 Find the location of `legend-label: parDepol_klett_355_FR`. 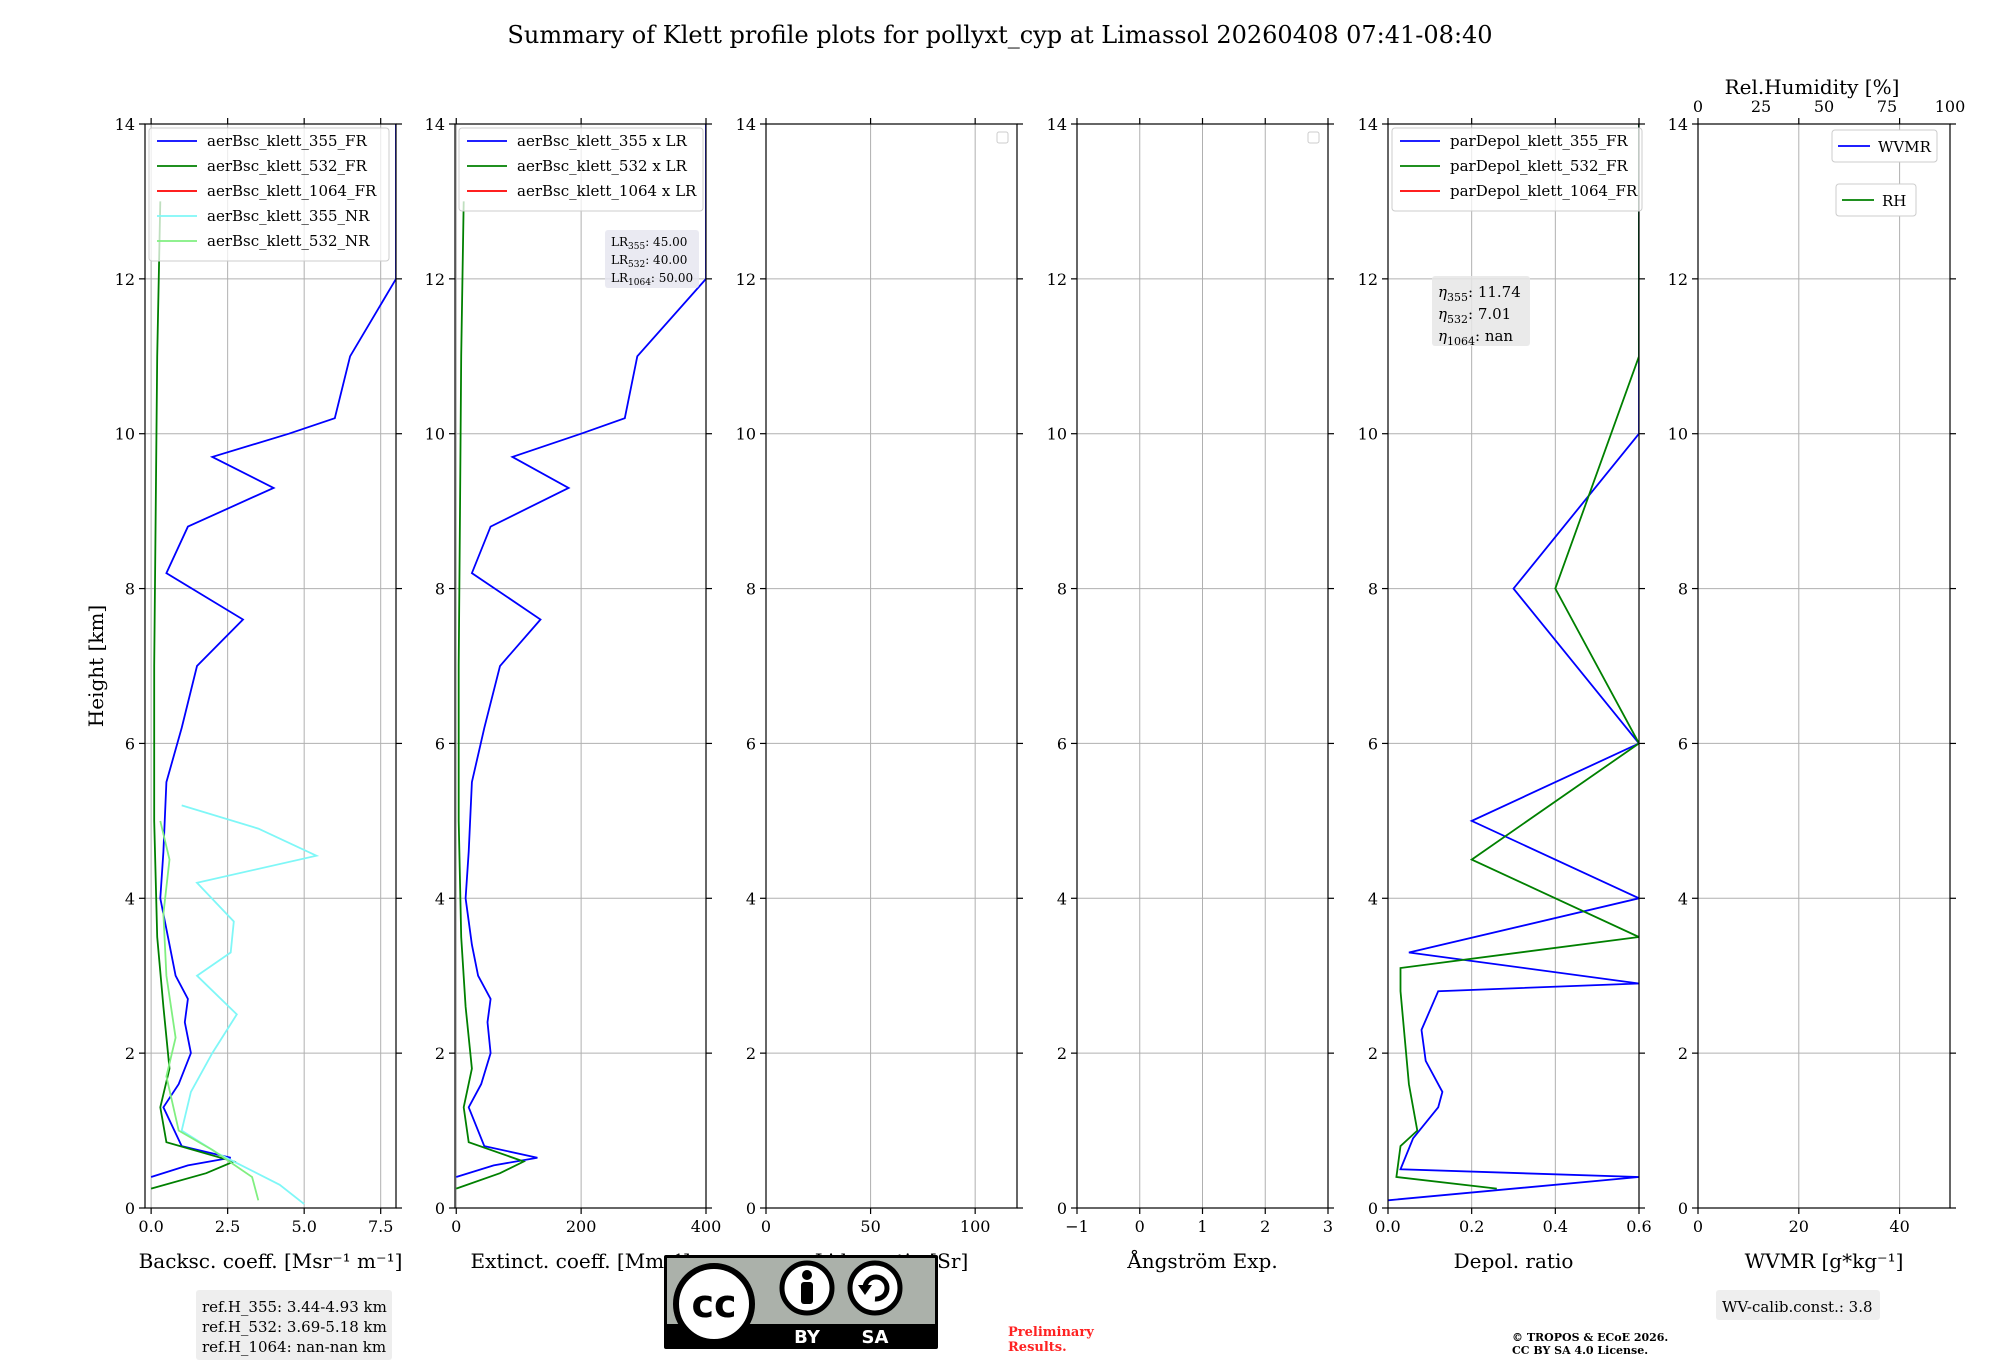

legend-label: parDepol_klett_355_FR is located at coordinates (1539, 141).